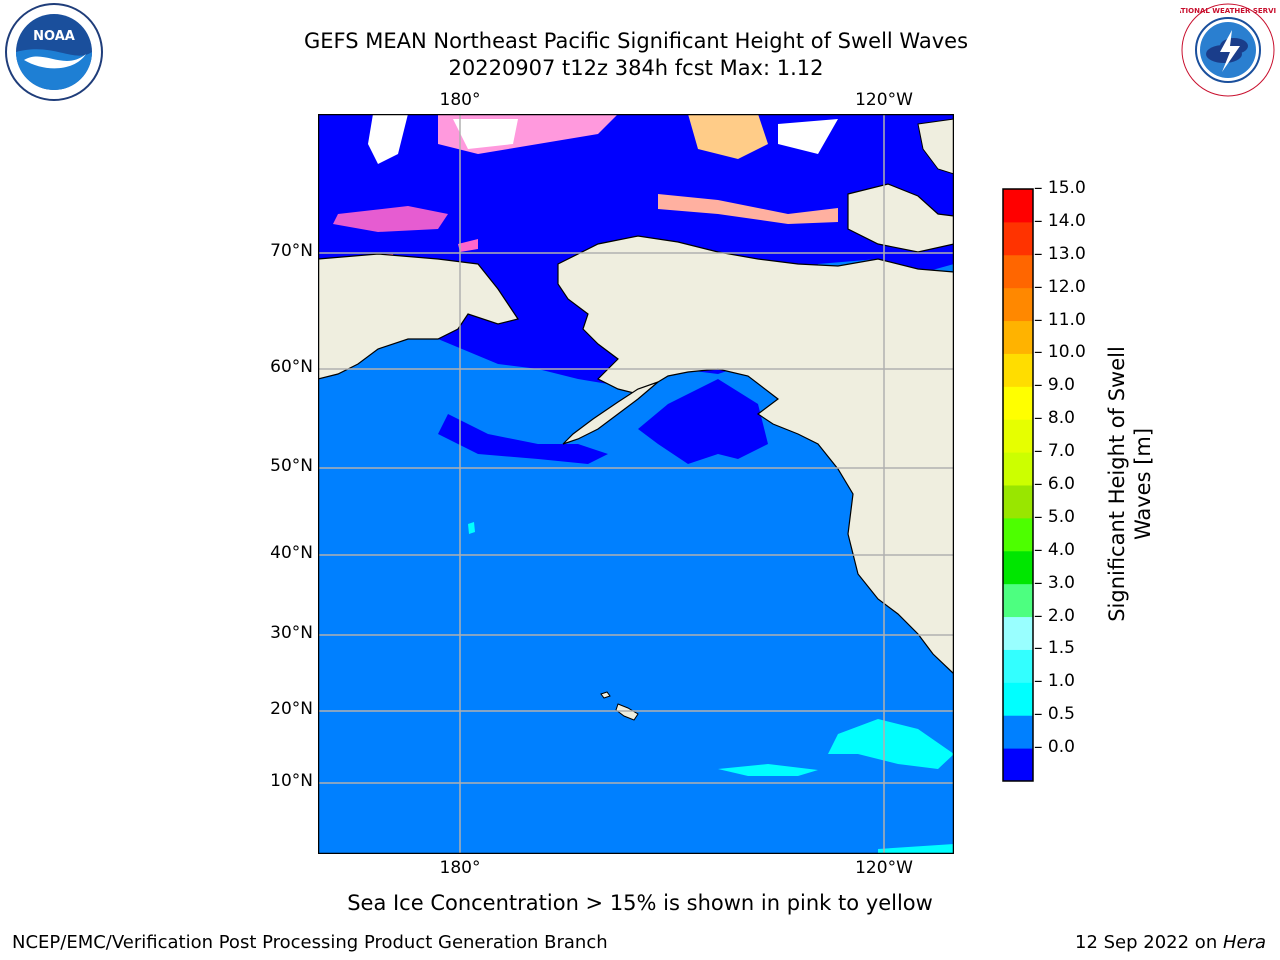  What do you see at coordinates (891, 744) in the screenshot?
I see `swell-patch-1.0-1.5-south` at bounding box center [891, 744].